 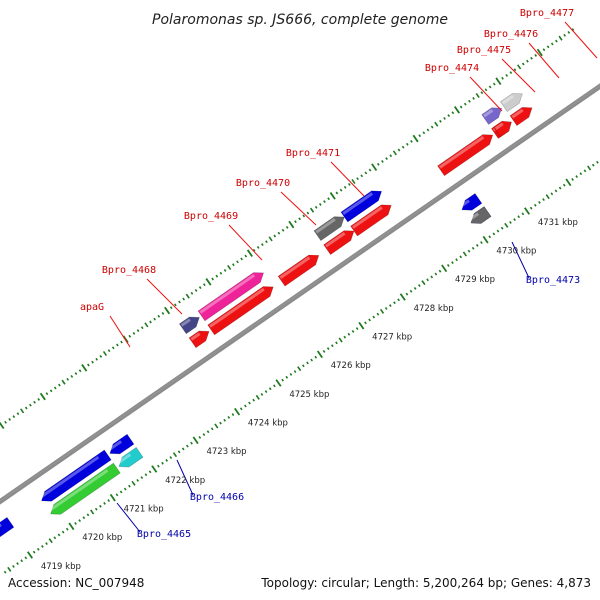 What do you see at coordinates (512, 101) in the screenshot?
I see `feature-bpro-4477-cog-arrow` at bounding box center [512, 101].